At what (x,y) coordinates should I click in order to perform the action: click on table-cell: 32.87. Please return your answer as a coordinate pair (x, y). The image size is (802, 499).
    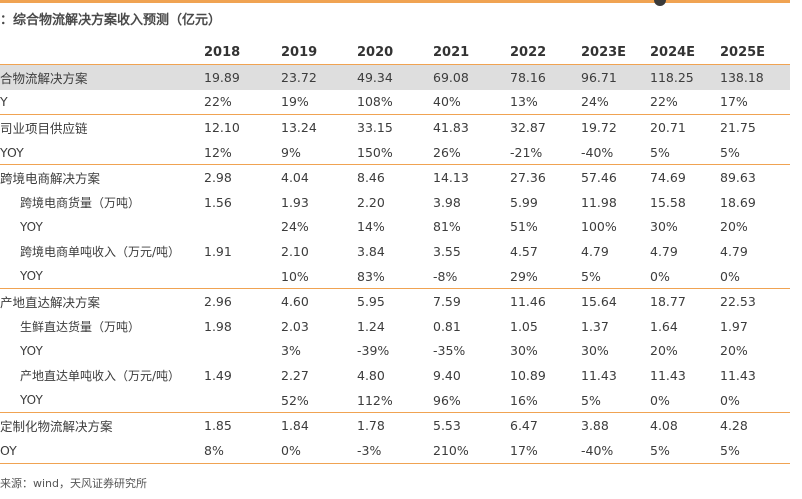
    Looking at the image, I should click on (545, 127).